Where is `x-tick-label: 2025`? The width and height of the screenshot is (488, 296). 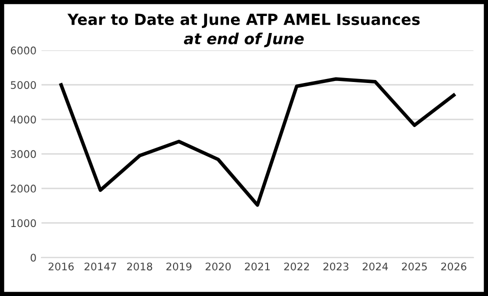 x-tick-label: 2025 is located at coordinates (414, 266).